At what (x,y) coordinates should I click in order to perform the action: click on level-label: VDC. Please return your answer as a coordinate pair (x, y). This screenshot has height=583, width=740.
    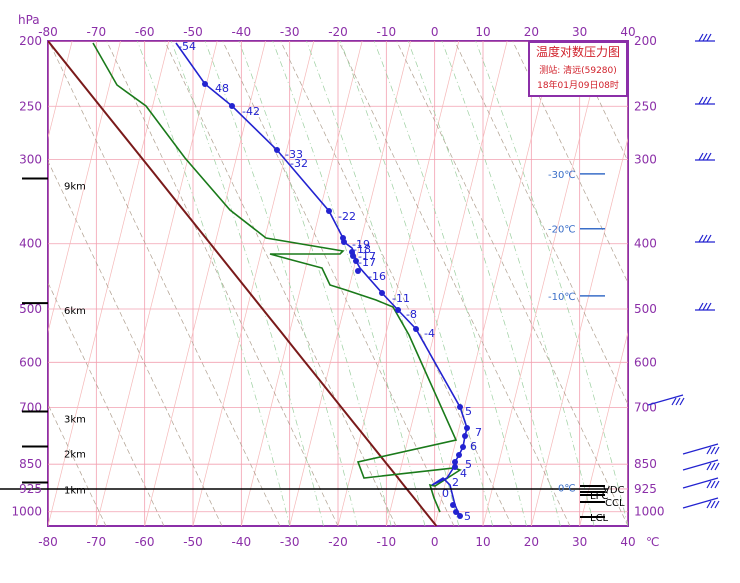
    Looking at the image, I should click on (614, 490).